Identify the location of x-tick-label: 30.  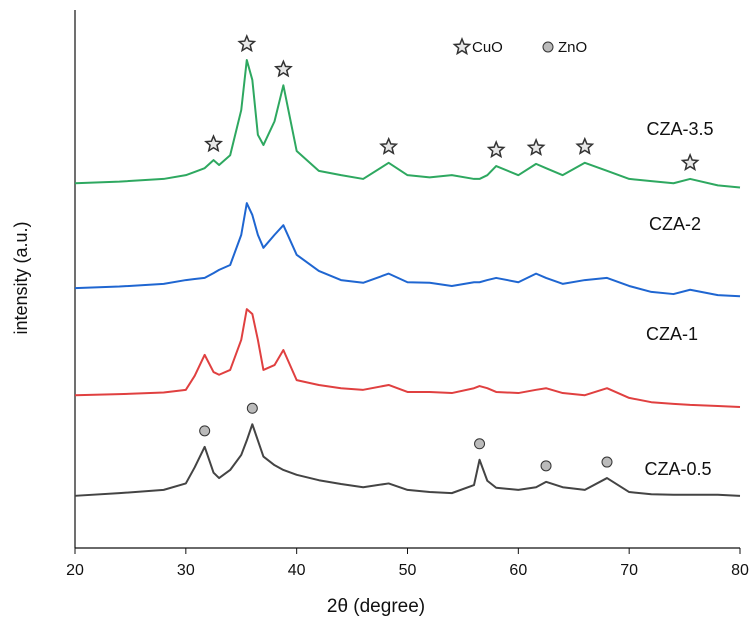
(186, 570).